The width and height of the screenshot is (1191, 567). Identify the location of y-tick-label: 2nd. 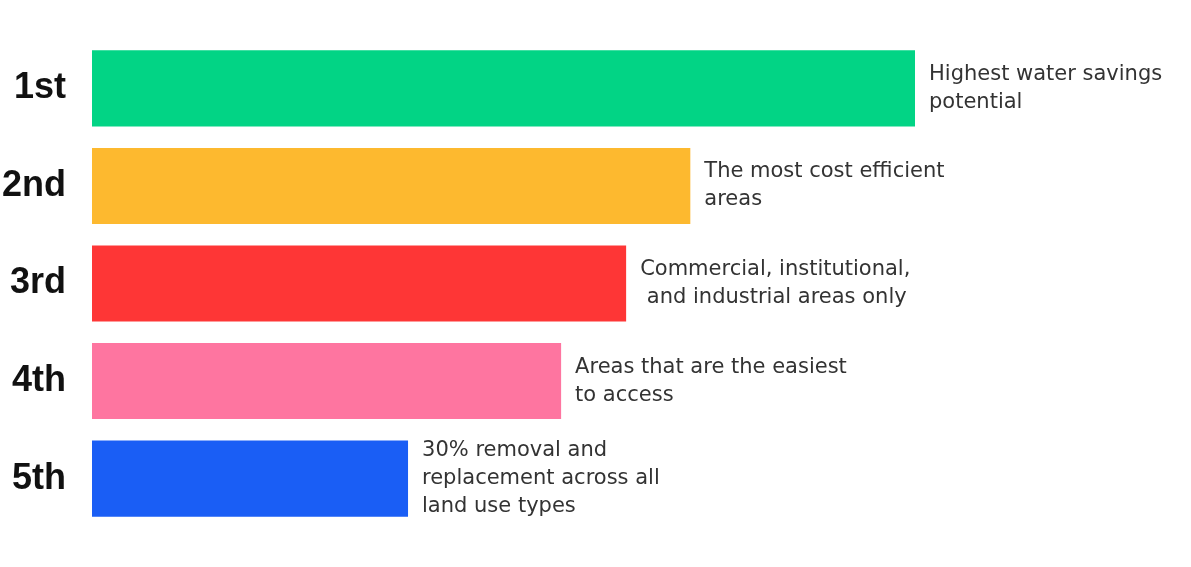
(33, 183).